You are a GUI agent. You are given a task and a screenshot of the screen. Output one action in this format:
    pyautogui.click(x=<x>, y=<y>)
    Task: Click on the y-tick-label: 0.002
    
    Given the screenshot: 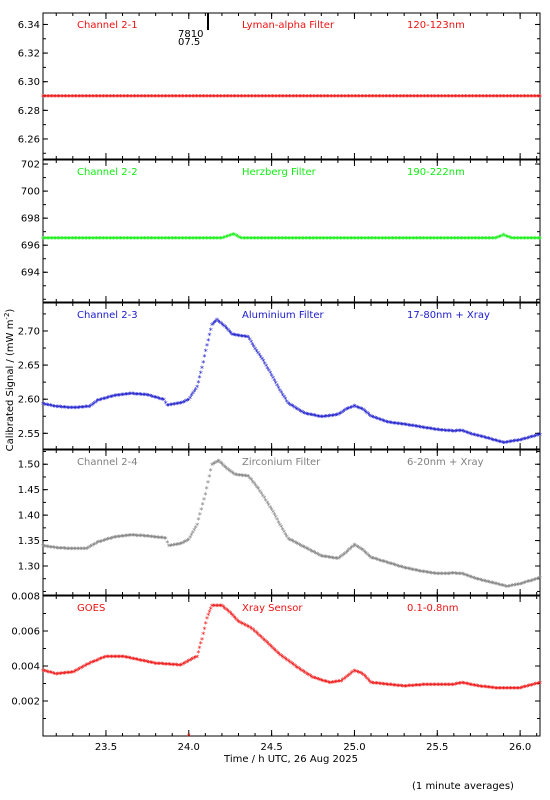 What is the action you would take?
    pyautogui.click(x=25, y=702)
    